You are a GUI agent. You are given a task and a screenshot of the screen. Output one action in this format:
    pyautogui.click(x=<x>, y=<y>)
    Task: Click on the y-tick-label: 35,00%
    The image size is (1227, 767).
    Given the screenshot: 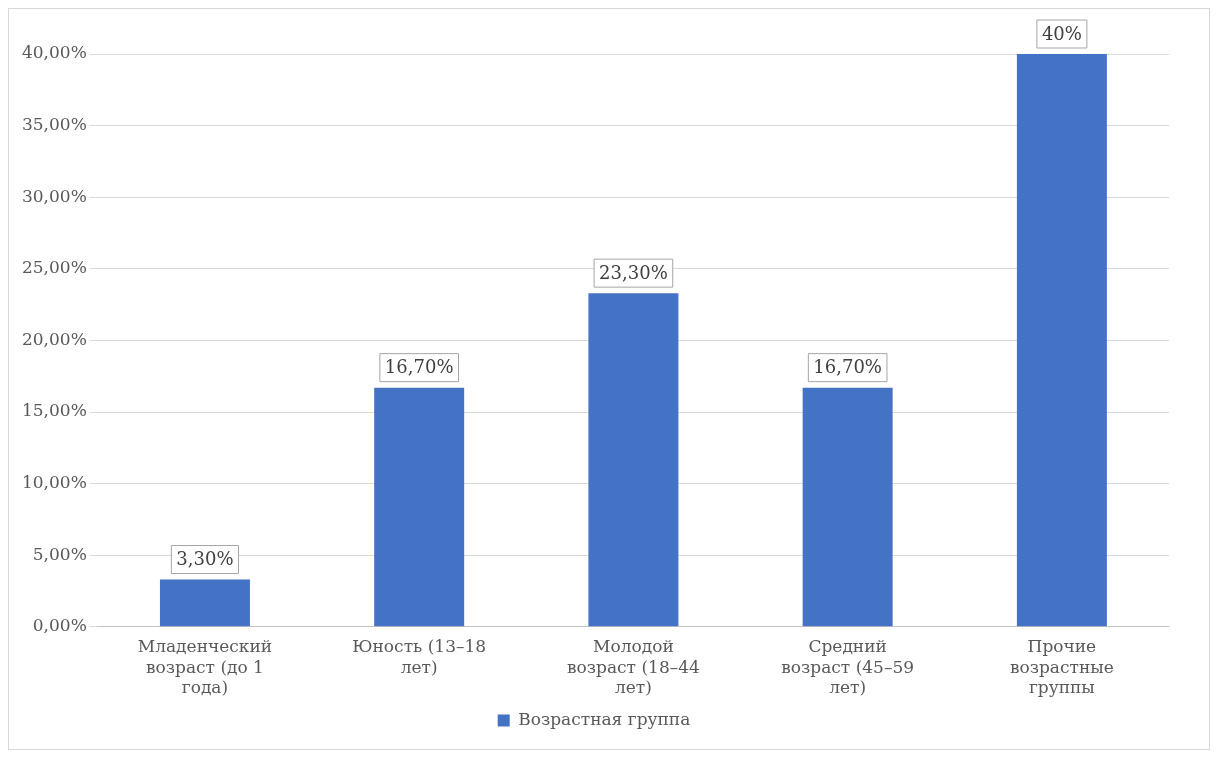 What is the action you would take?
    pyautogui.click(x=54, y=124)
    